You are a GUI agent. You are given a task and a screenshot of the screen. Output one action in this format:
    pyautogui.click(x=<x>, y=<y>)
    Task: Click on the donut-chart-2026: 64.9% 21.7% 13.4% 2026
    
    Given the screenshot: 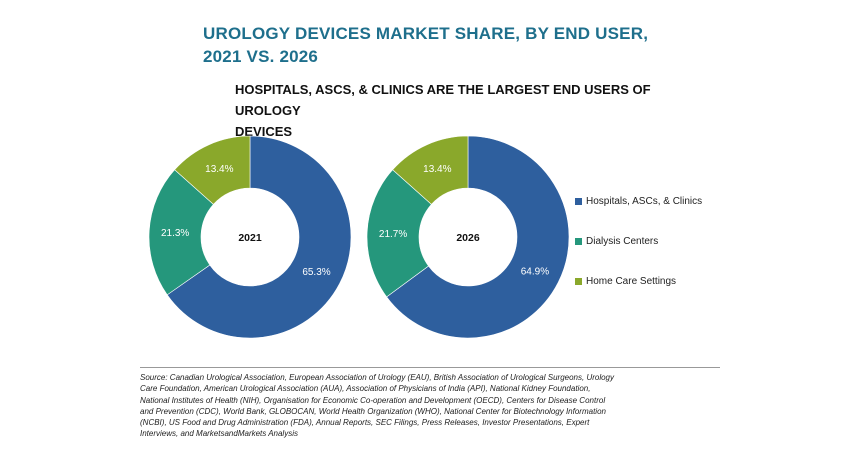 What is the action you would take?
    pyautogui.click(x=468, y=237)
    